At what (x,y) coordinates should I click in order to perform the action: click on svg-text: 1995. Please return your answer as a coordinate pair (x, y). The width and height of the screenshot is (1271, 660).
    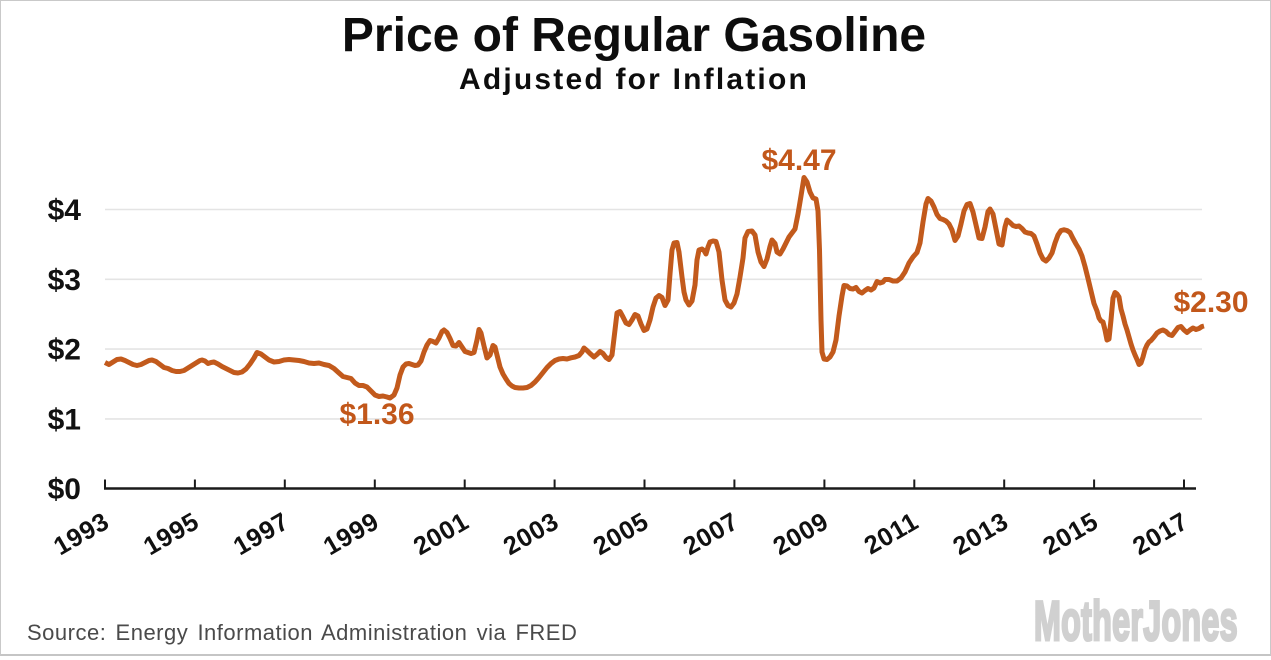
    Looking at the image, I should click on (171, 534).